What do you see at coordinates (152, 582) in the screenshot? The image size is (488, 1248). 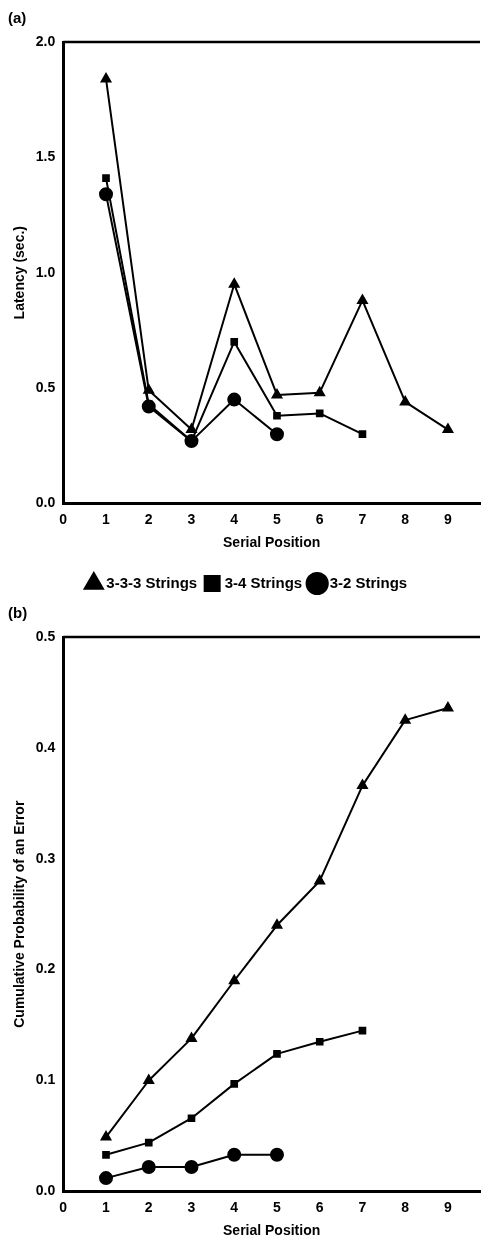 I see `legend-label: 3-3-3 Strings` at bounding box center [152, 582].